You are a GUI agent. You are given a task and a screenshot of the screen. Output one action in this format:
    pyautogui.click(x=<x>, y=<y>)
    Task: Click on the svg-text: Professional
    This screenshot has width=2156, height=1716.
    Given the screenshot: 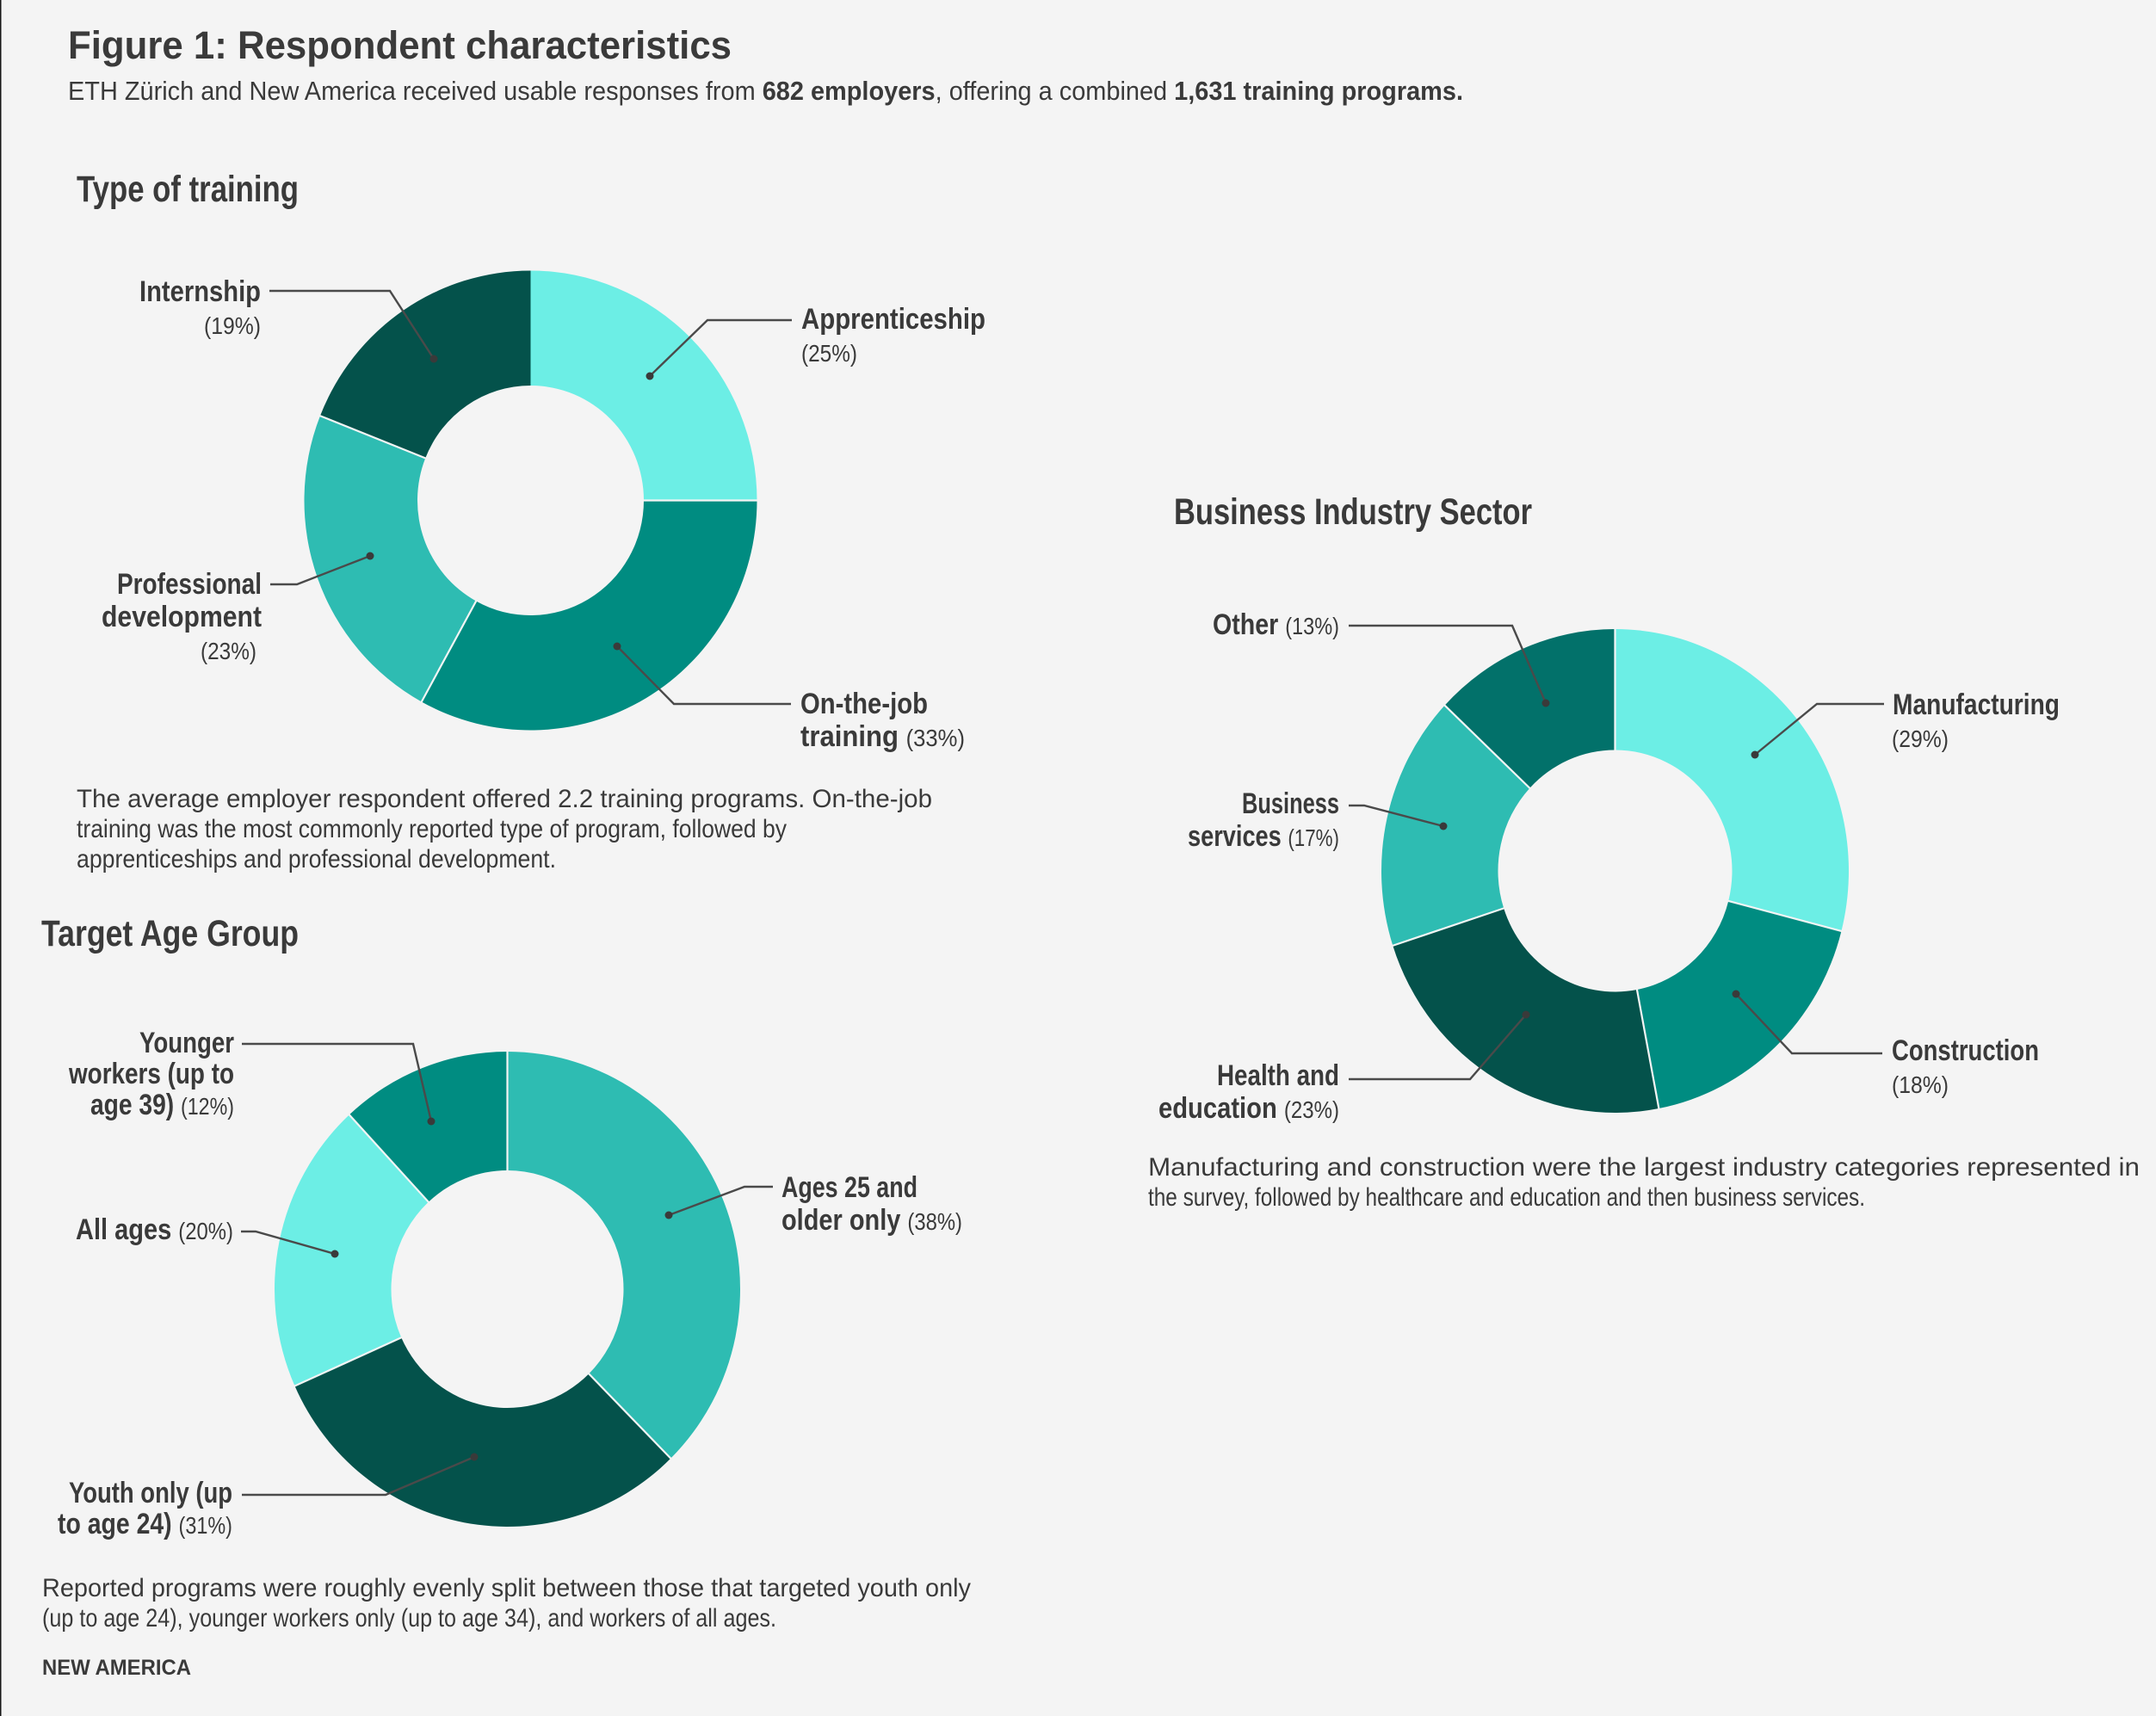 What is the action you would take?
    pyautogui.click(x=189, y=584)
    